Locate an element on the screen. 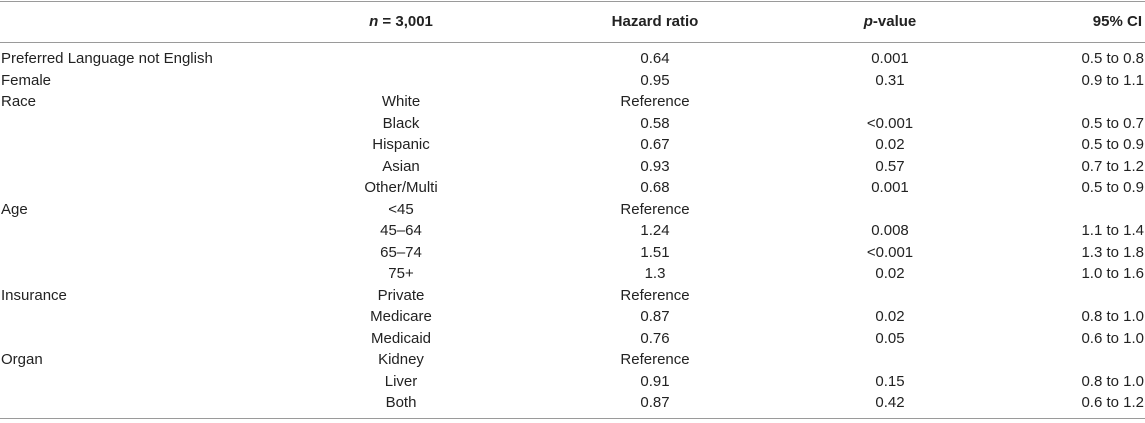  row-category: Medicare is located at coordinates (401, 316).